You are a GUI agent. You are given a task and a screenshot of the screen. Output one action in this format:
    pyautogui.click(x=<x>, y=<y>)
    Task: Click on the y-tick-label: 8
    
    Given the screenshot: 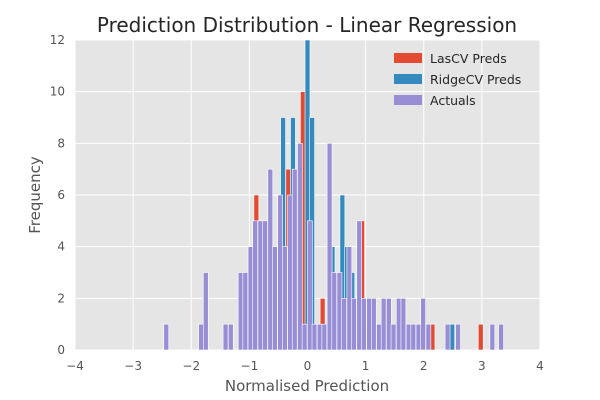 What is the action you would take?
    pyautogui.click(x=61, y=143)
    